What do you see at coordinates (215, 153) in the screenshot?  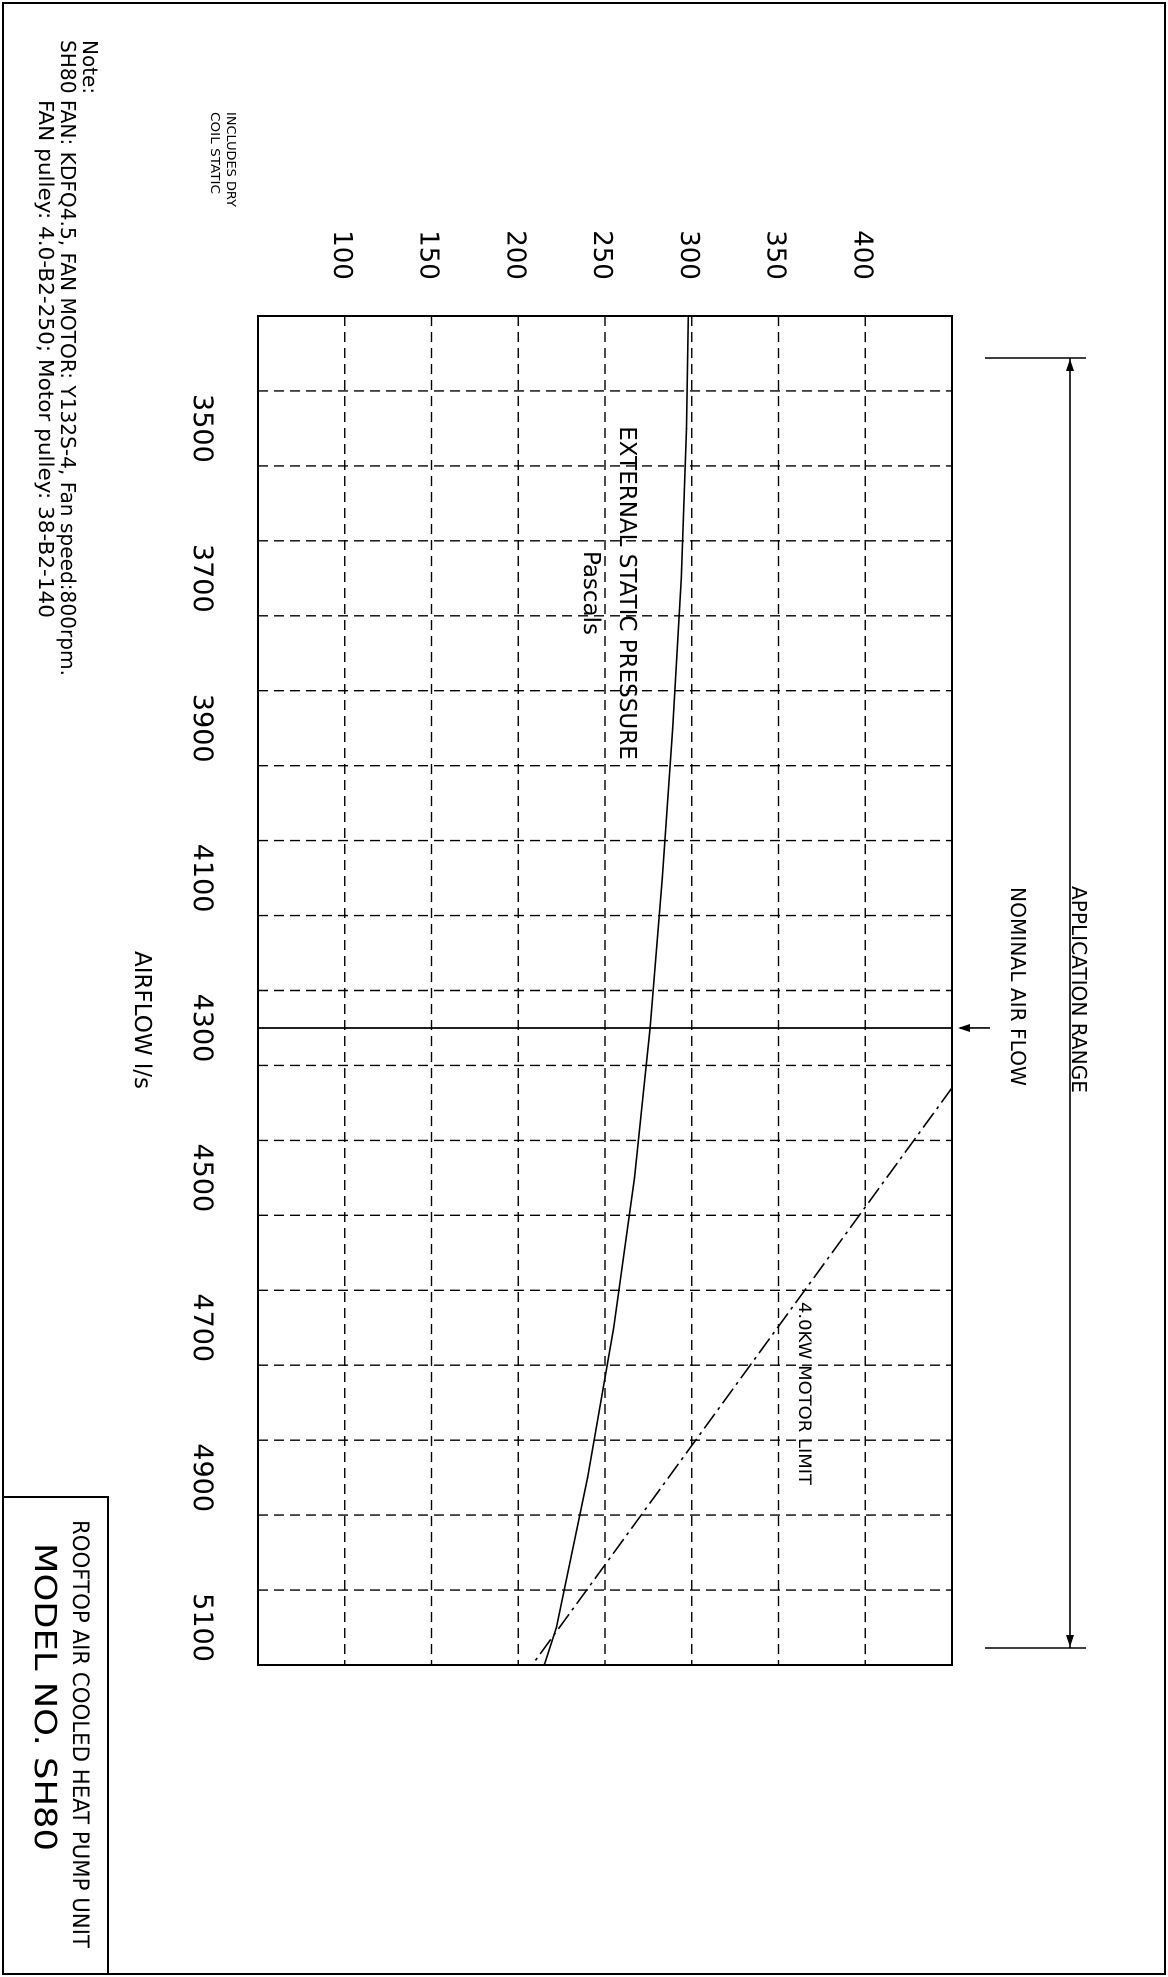 I see `dry-coil-note-line-2: COIL STATIC` at bounding box center [215, 153].